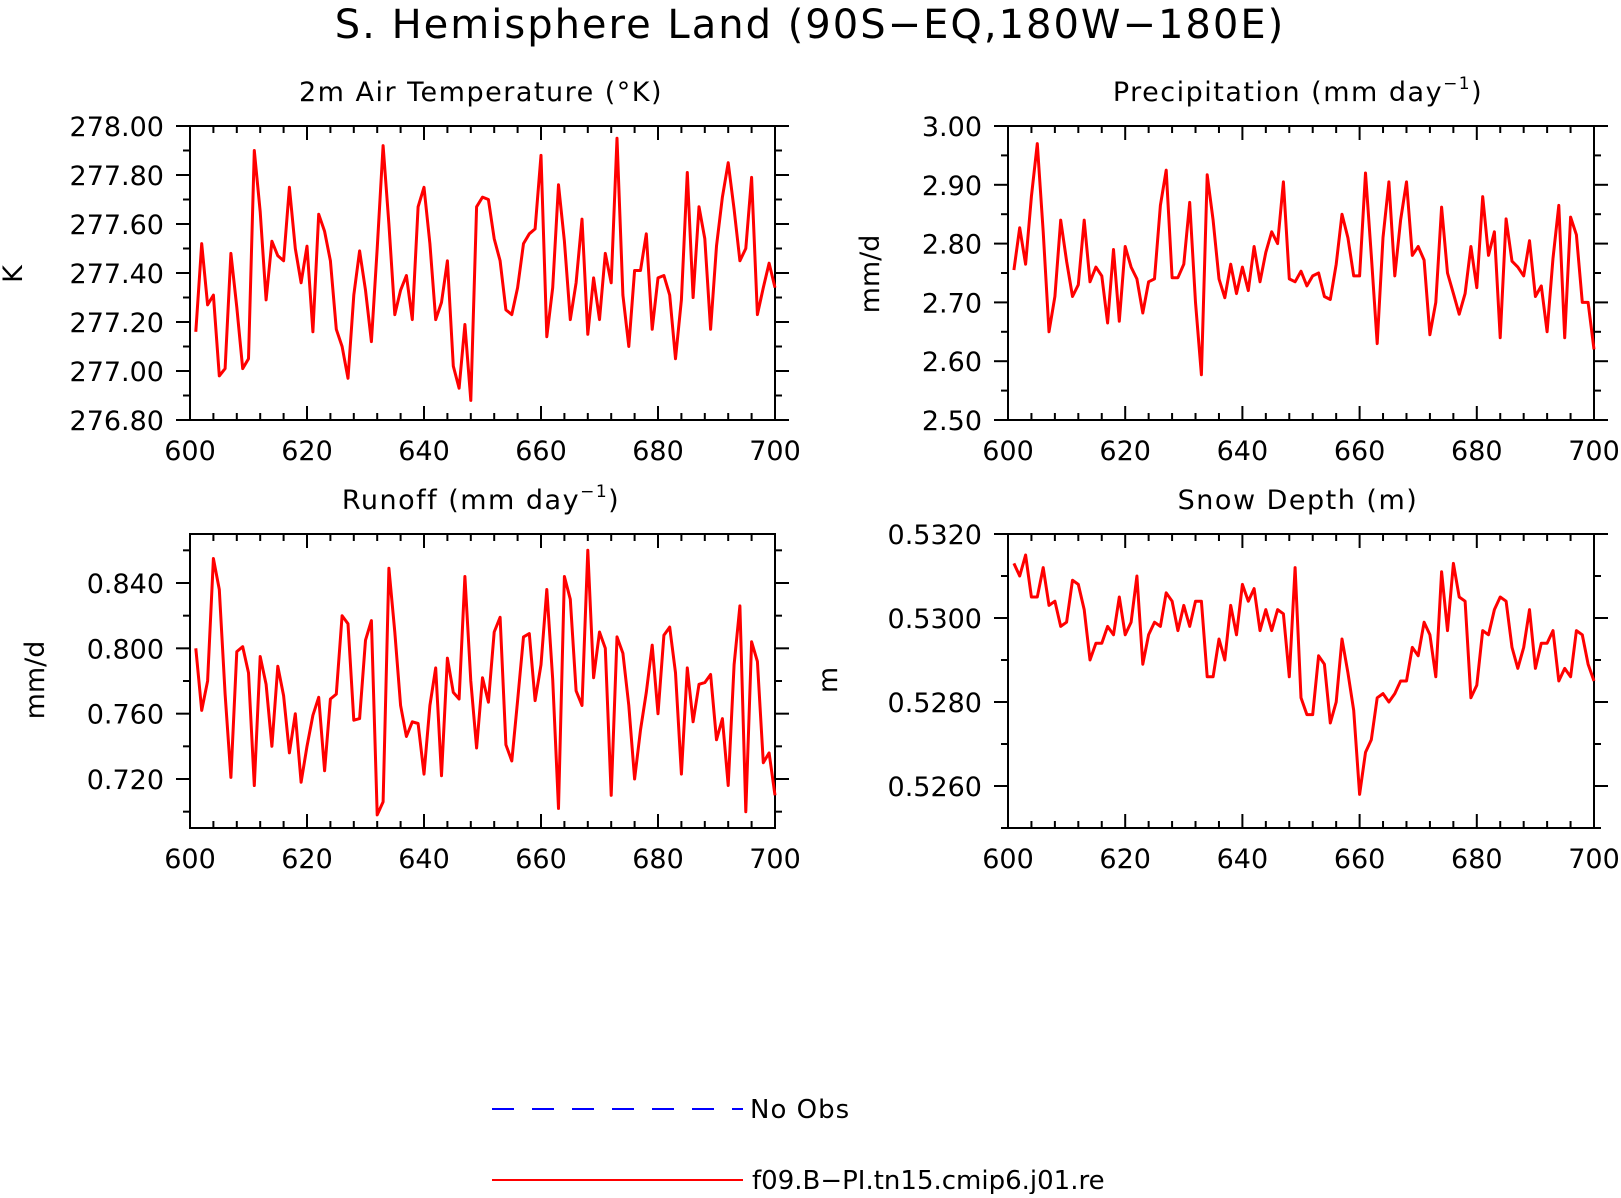 Image resolution: width=1621 pixels, height=1198 pixels. What do you see at coordinates (125, 715) in the screenshot?
I see `y-tick-label-runoff: 0.760` at bounding box center [125, 715].